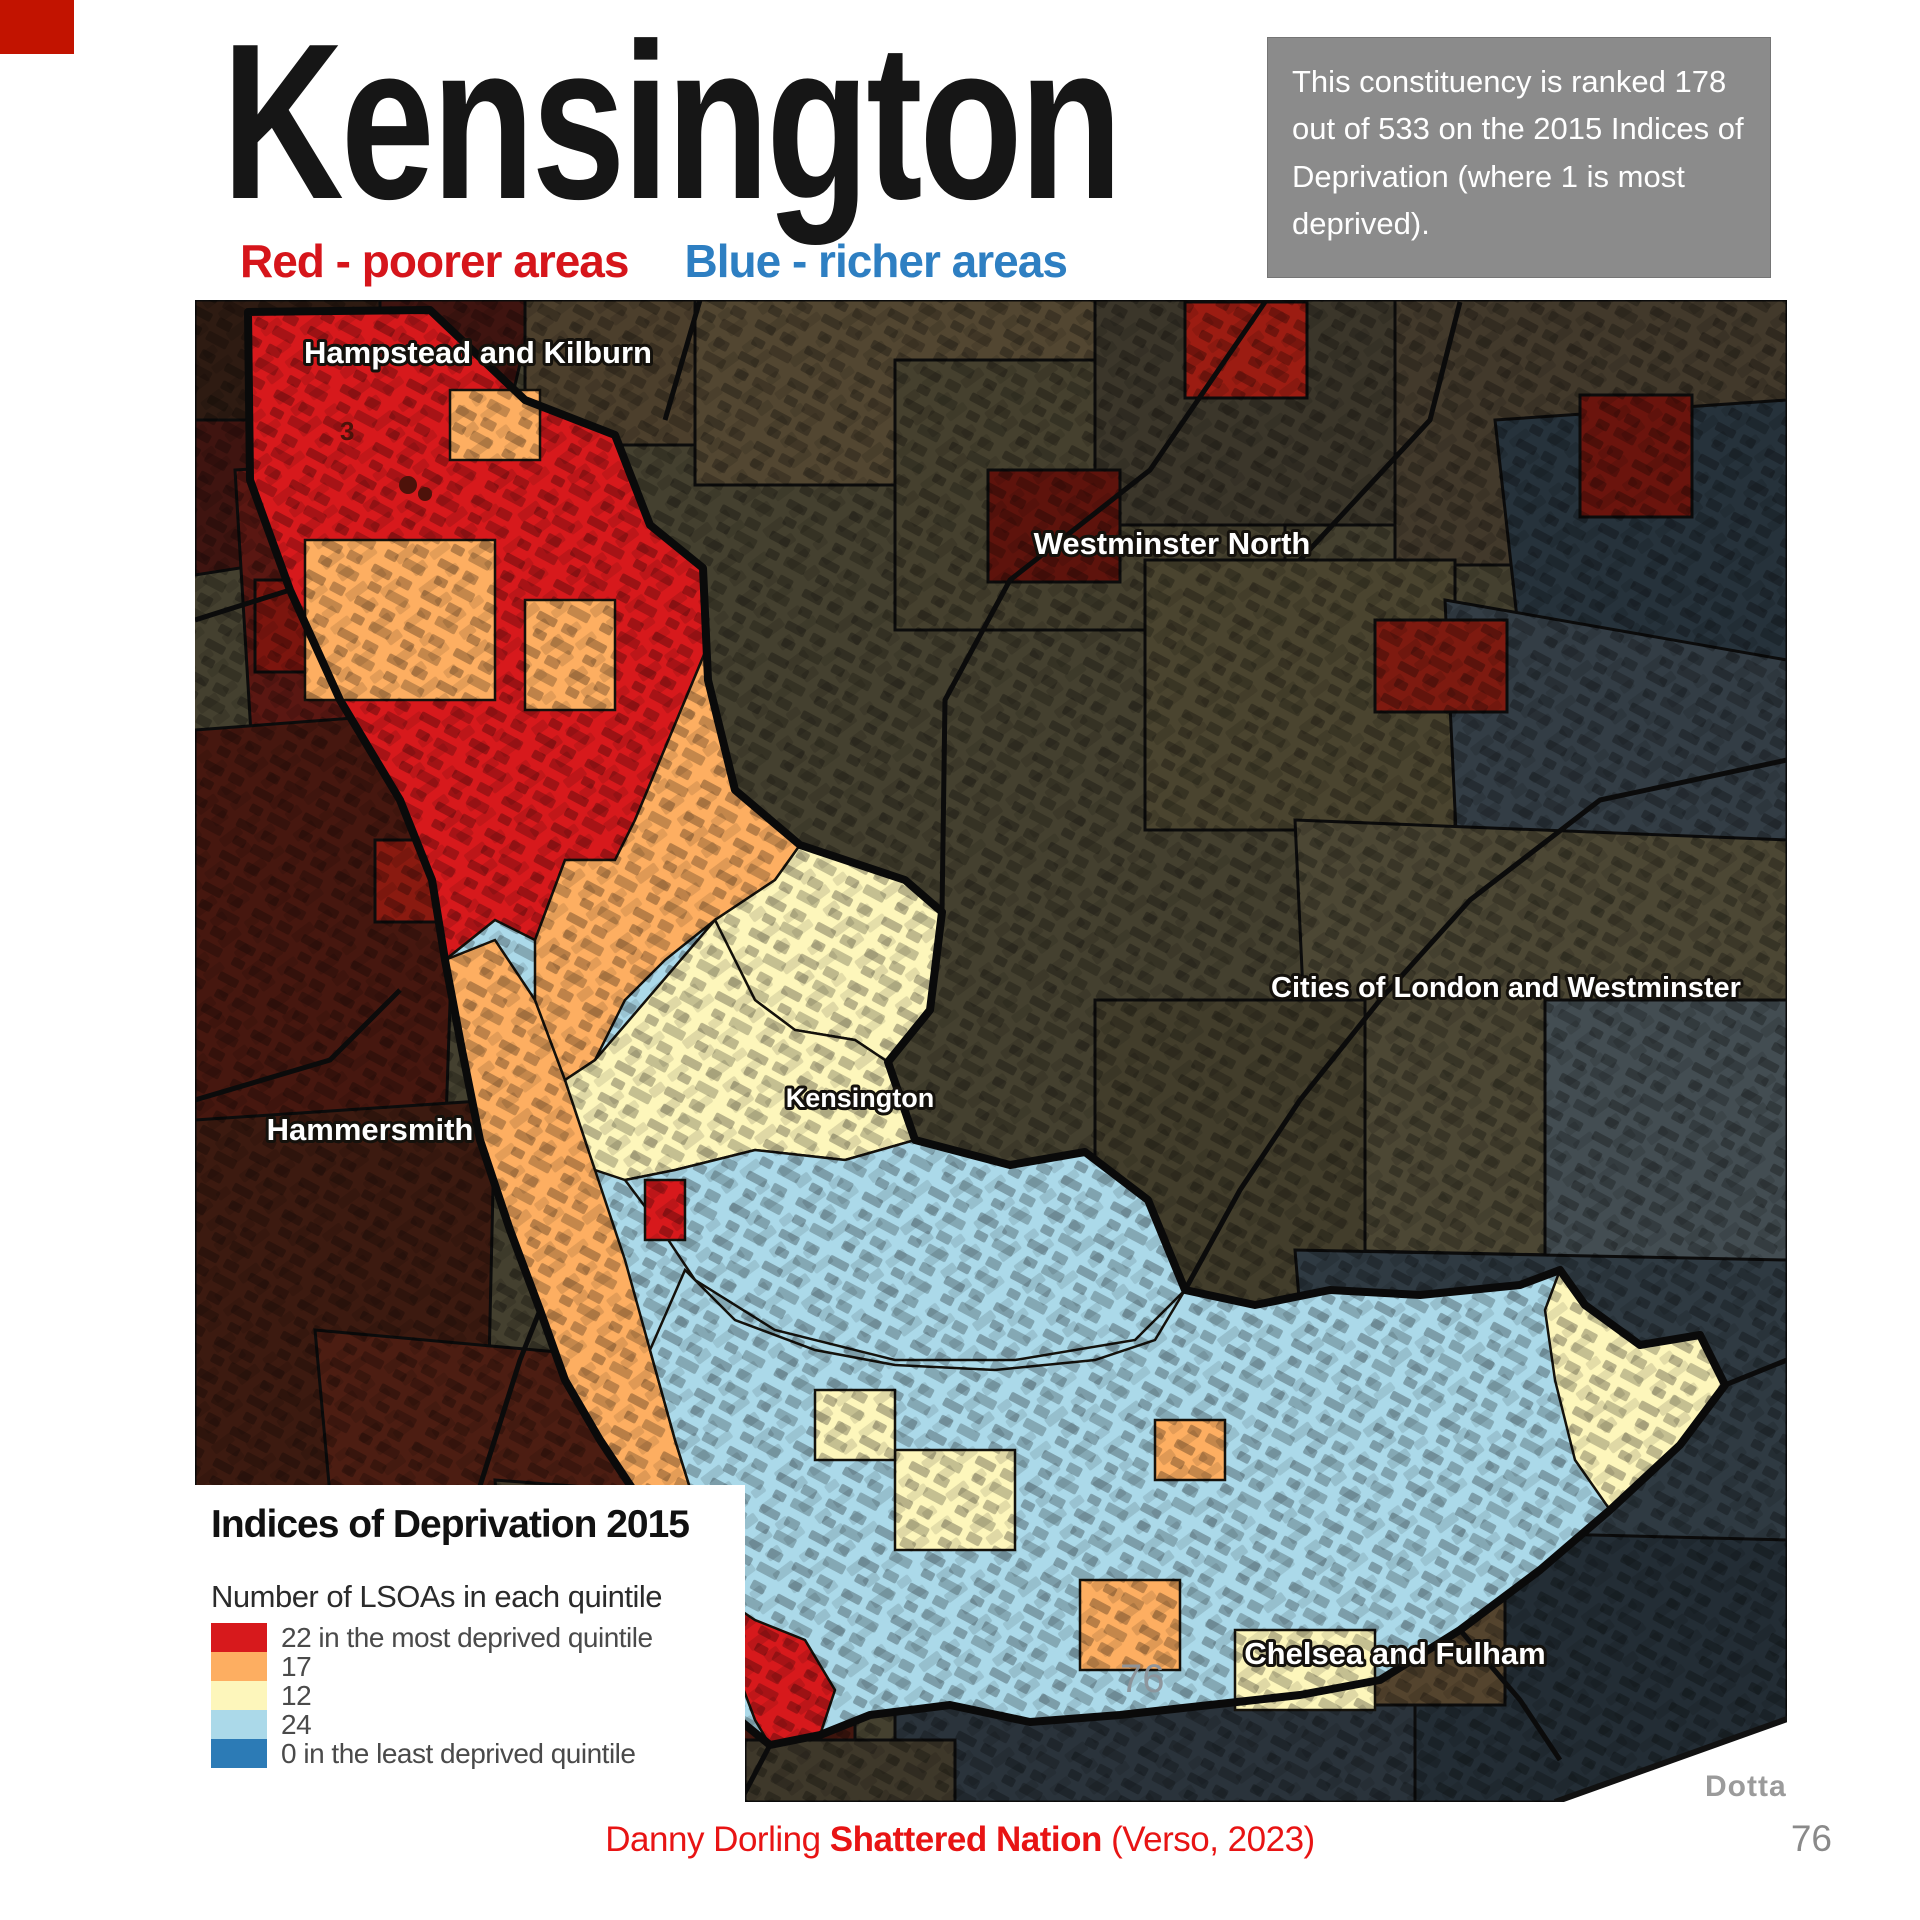  What do you see at coordinates (458, 1753) in the screenshot?
I see `legend-label-q5: 0 in the least deprived quintile` at bounding box center [458, 1753].